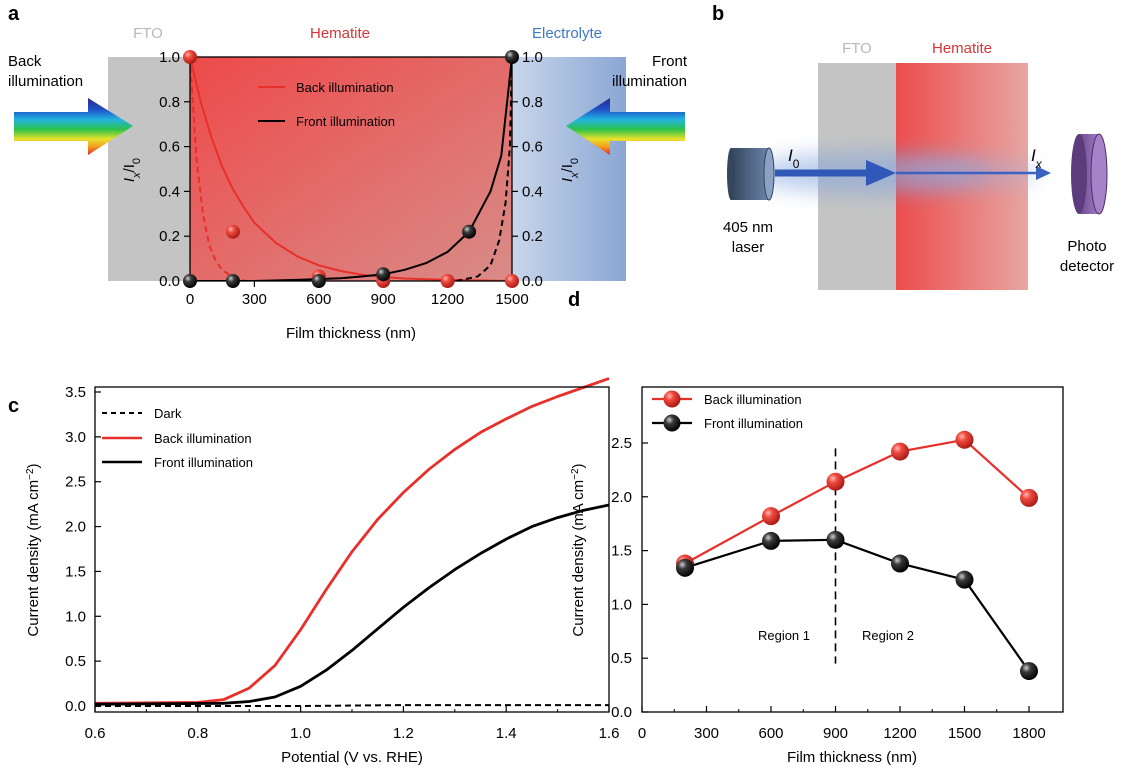 The image size is (1123, 768). Describe the element at coordinates (75, 482) in the screenshot. I see `y-tick-label-c: 2.5` at that location.